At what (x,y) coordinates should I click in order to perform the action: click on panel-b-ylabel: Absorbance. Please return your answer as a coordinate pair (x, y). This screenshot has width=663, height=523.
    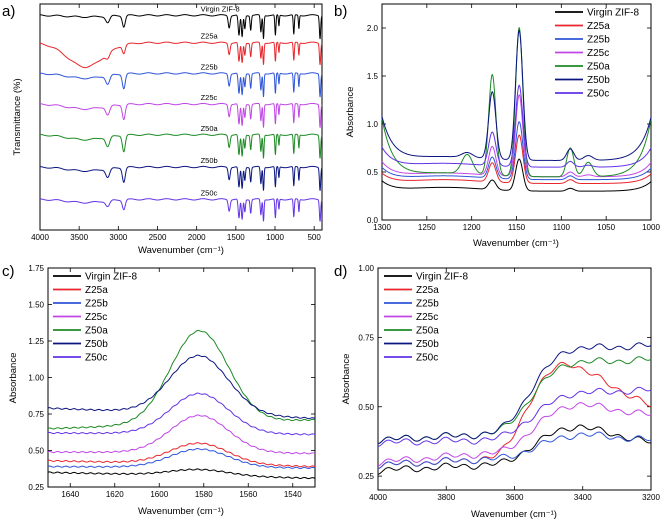
    Looking at the image, I should click on (350, 112).